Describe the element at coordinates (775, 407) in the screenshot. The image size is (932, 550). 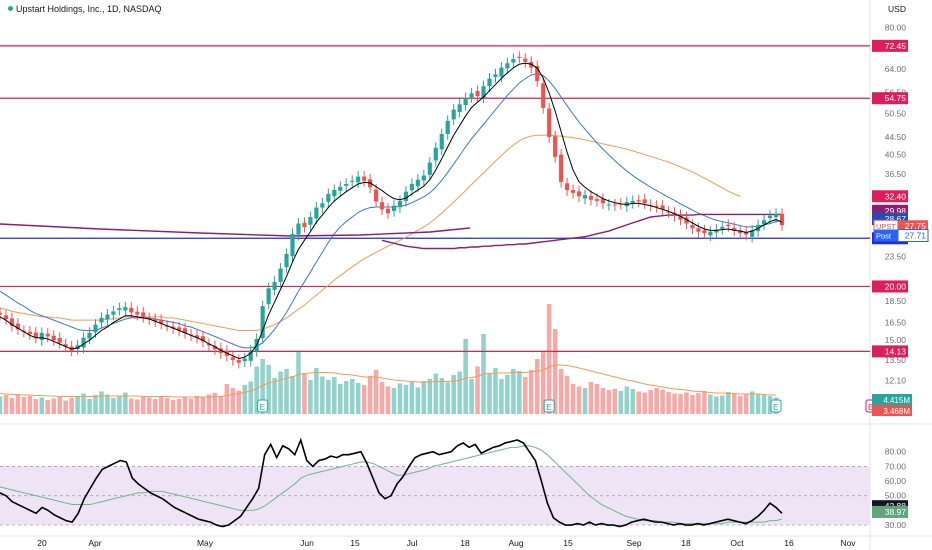
I see `earnings-marker-label: E` at that location.